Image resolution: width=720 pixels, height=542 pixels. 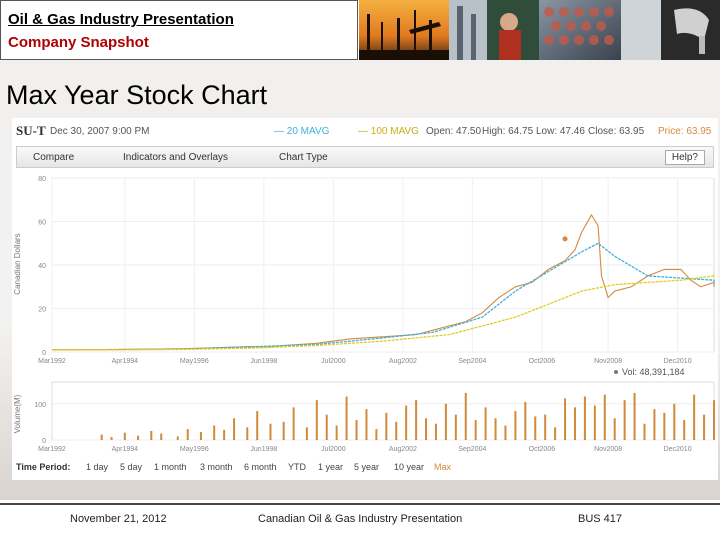 What do you see at coordinates (333, 361) in the screenshot?
I see `price-x-tick-label: Jul2000` at bounding box center [333, 361].